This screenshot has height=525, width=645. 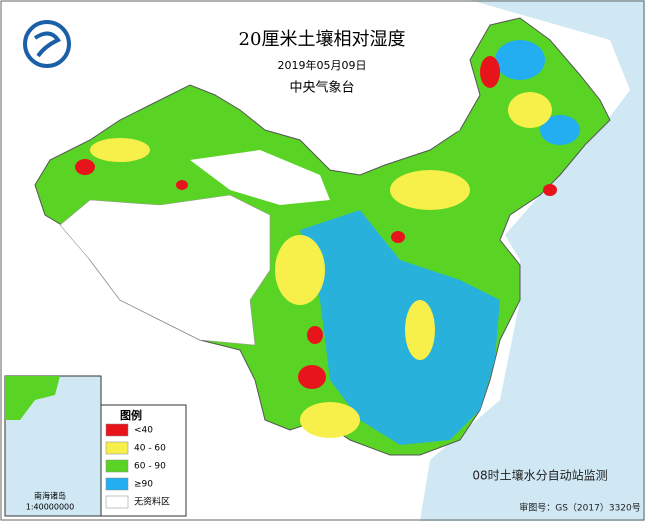 I want to click on logo, so click(x=47, y=44).